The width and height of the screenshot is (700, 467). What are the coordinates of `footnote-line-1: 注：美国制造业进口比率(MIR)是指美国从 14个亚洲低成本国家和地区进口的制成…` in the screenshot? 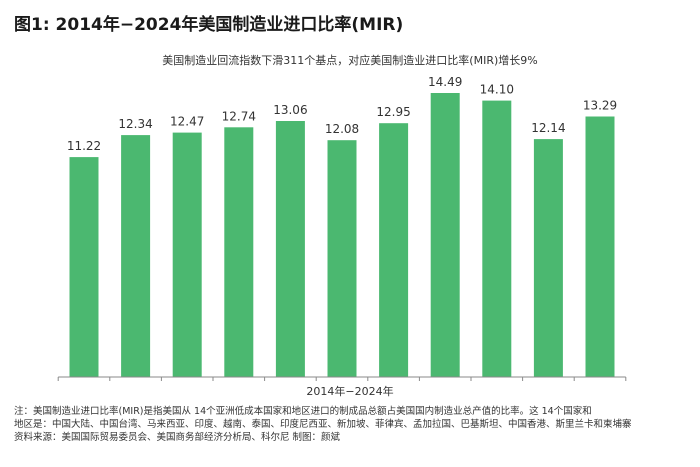 It's located at (303, 411).